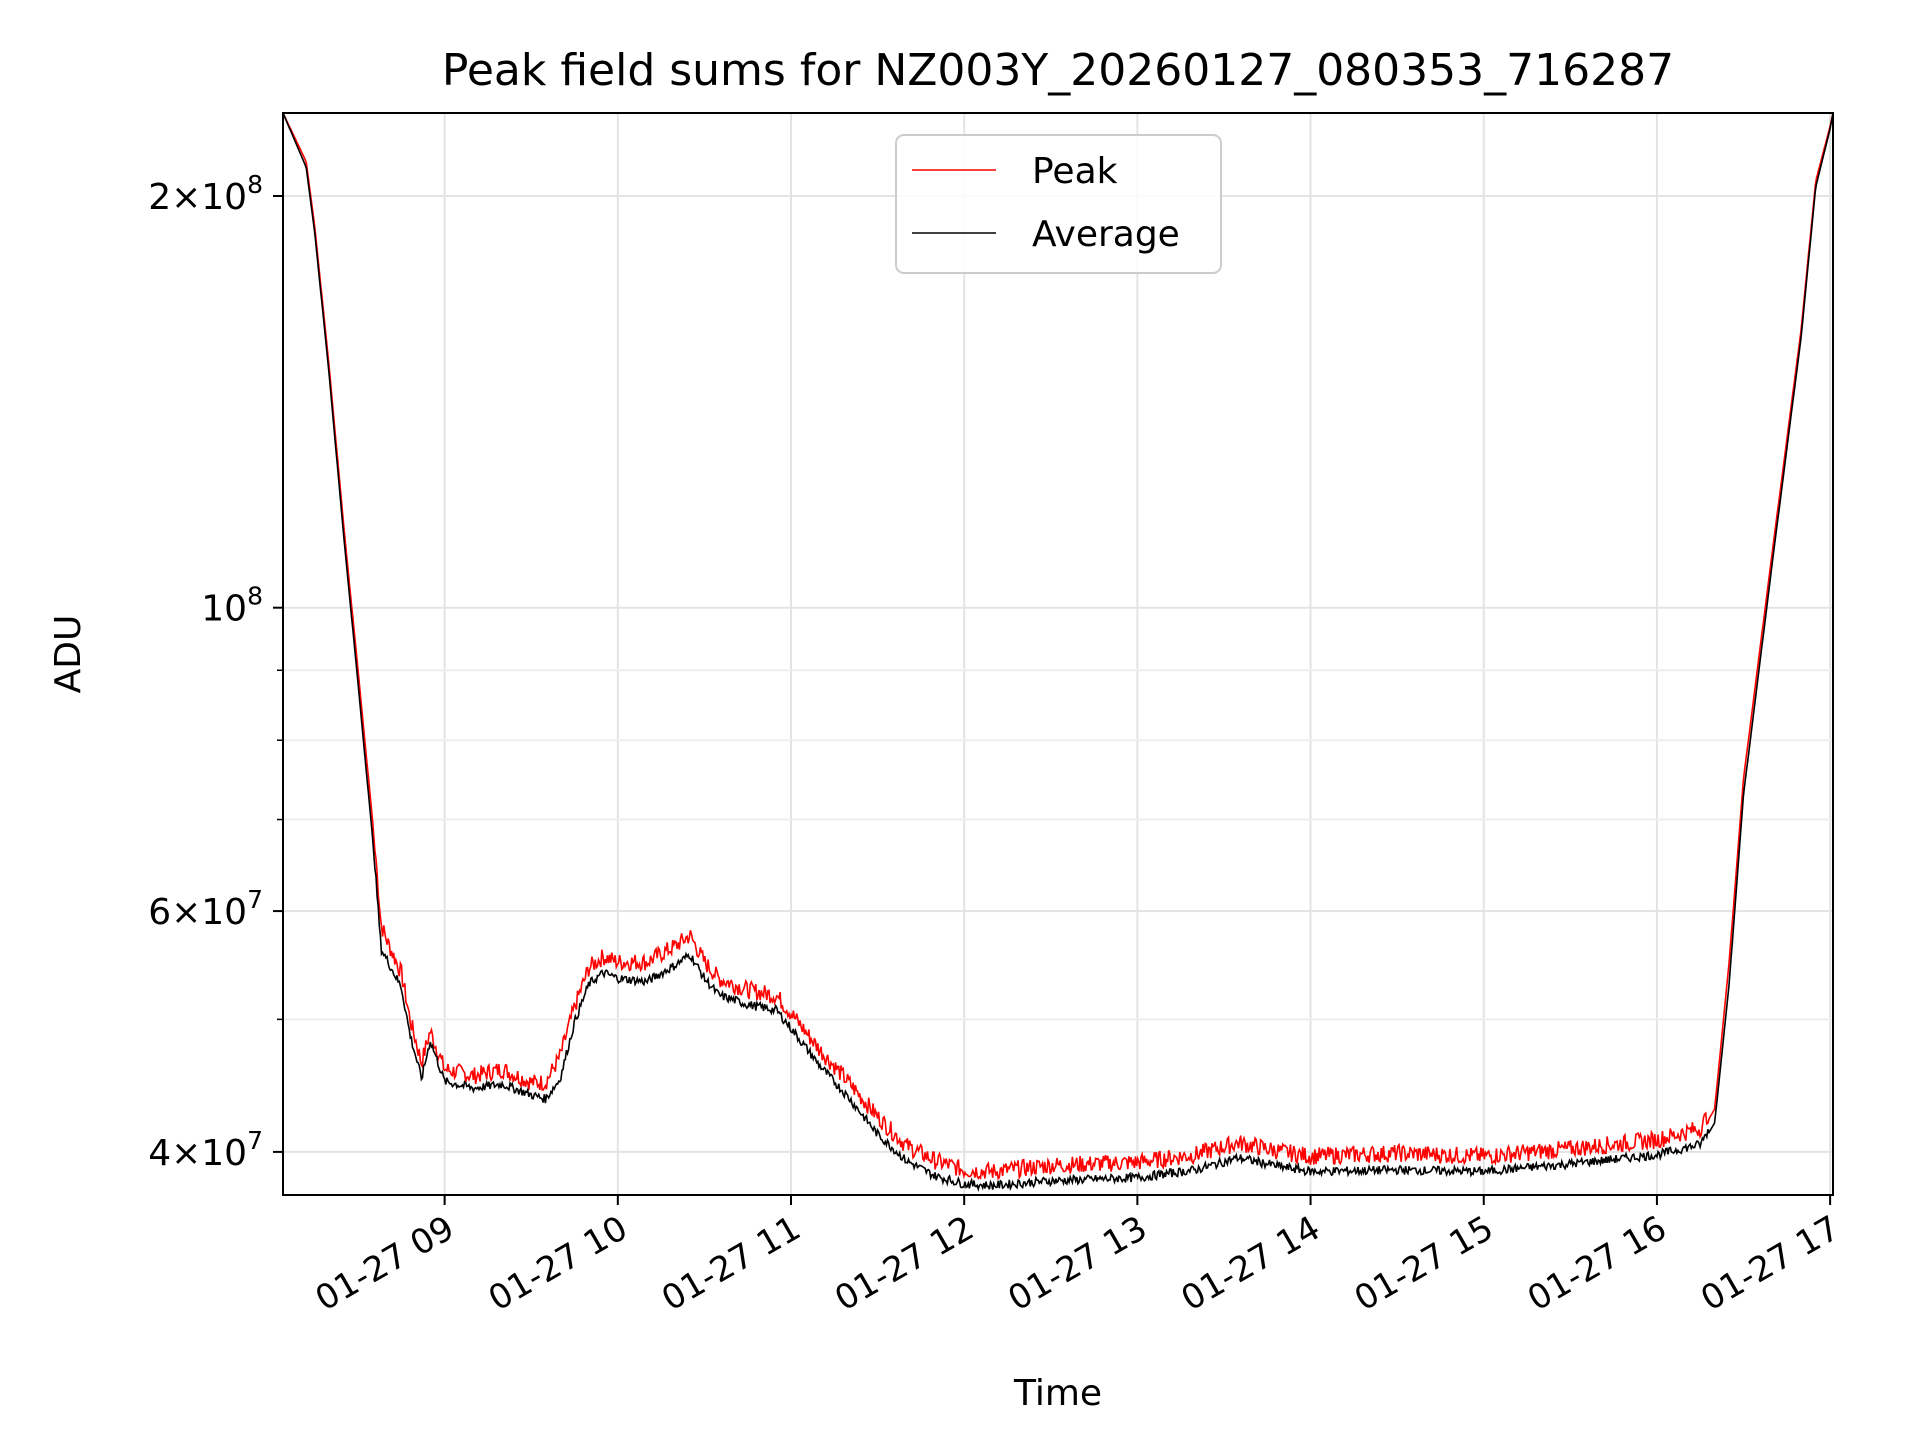 The height and width of the screenshot is (1440, 1920). Describe the element at coordinates (1075, 171) in the screenshot. I see `legend-label-peak: Peak` at that location.